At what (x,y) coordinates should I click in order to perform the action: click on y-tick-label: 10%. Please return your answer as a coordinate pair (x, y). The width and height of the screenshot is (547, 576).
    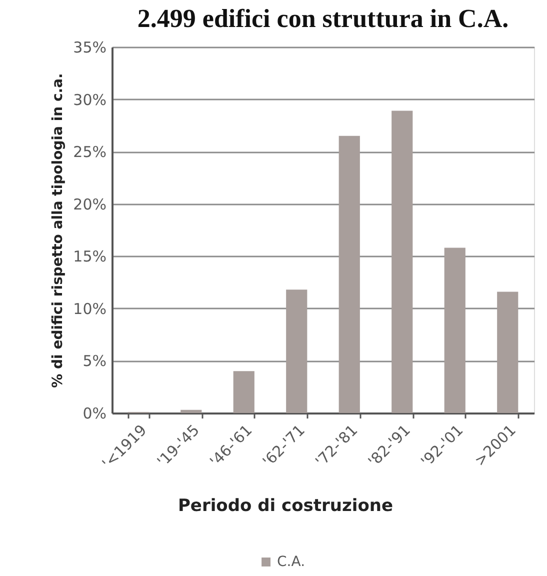
    Looking at the image, I should click on (89, 309).